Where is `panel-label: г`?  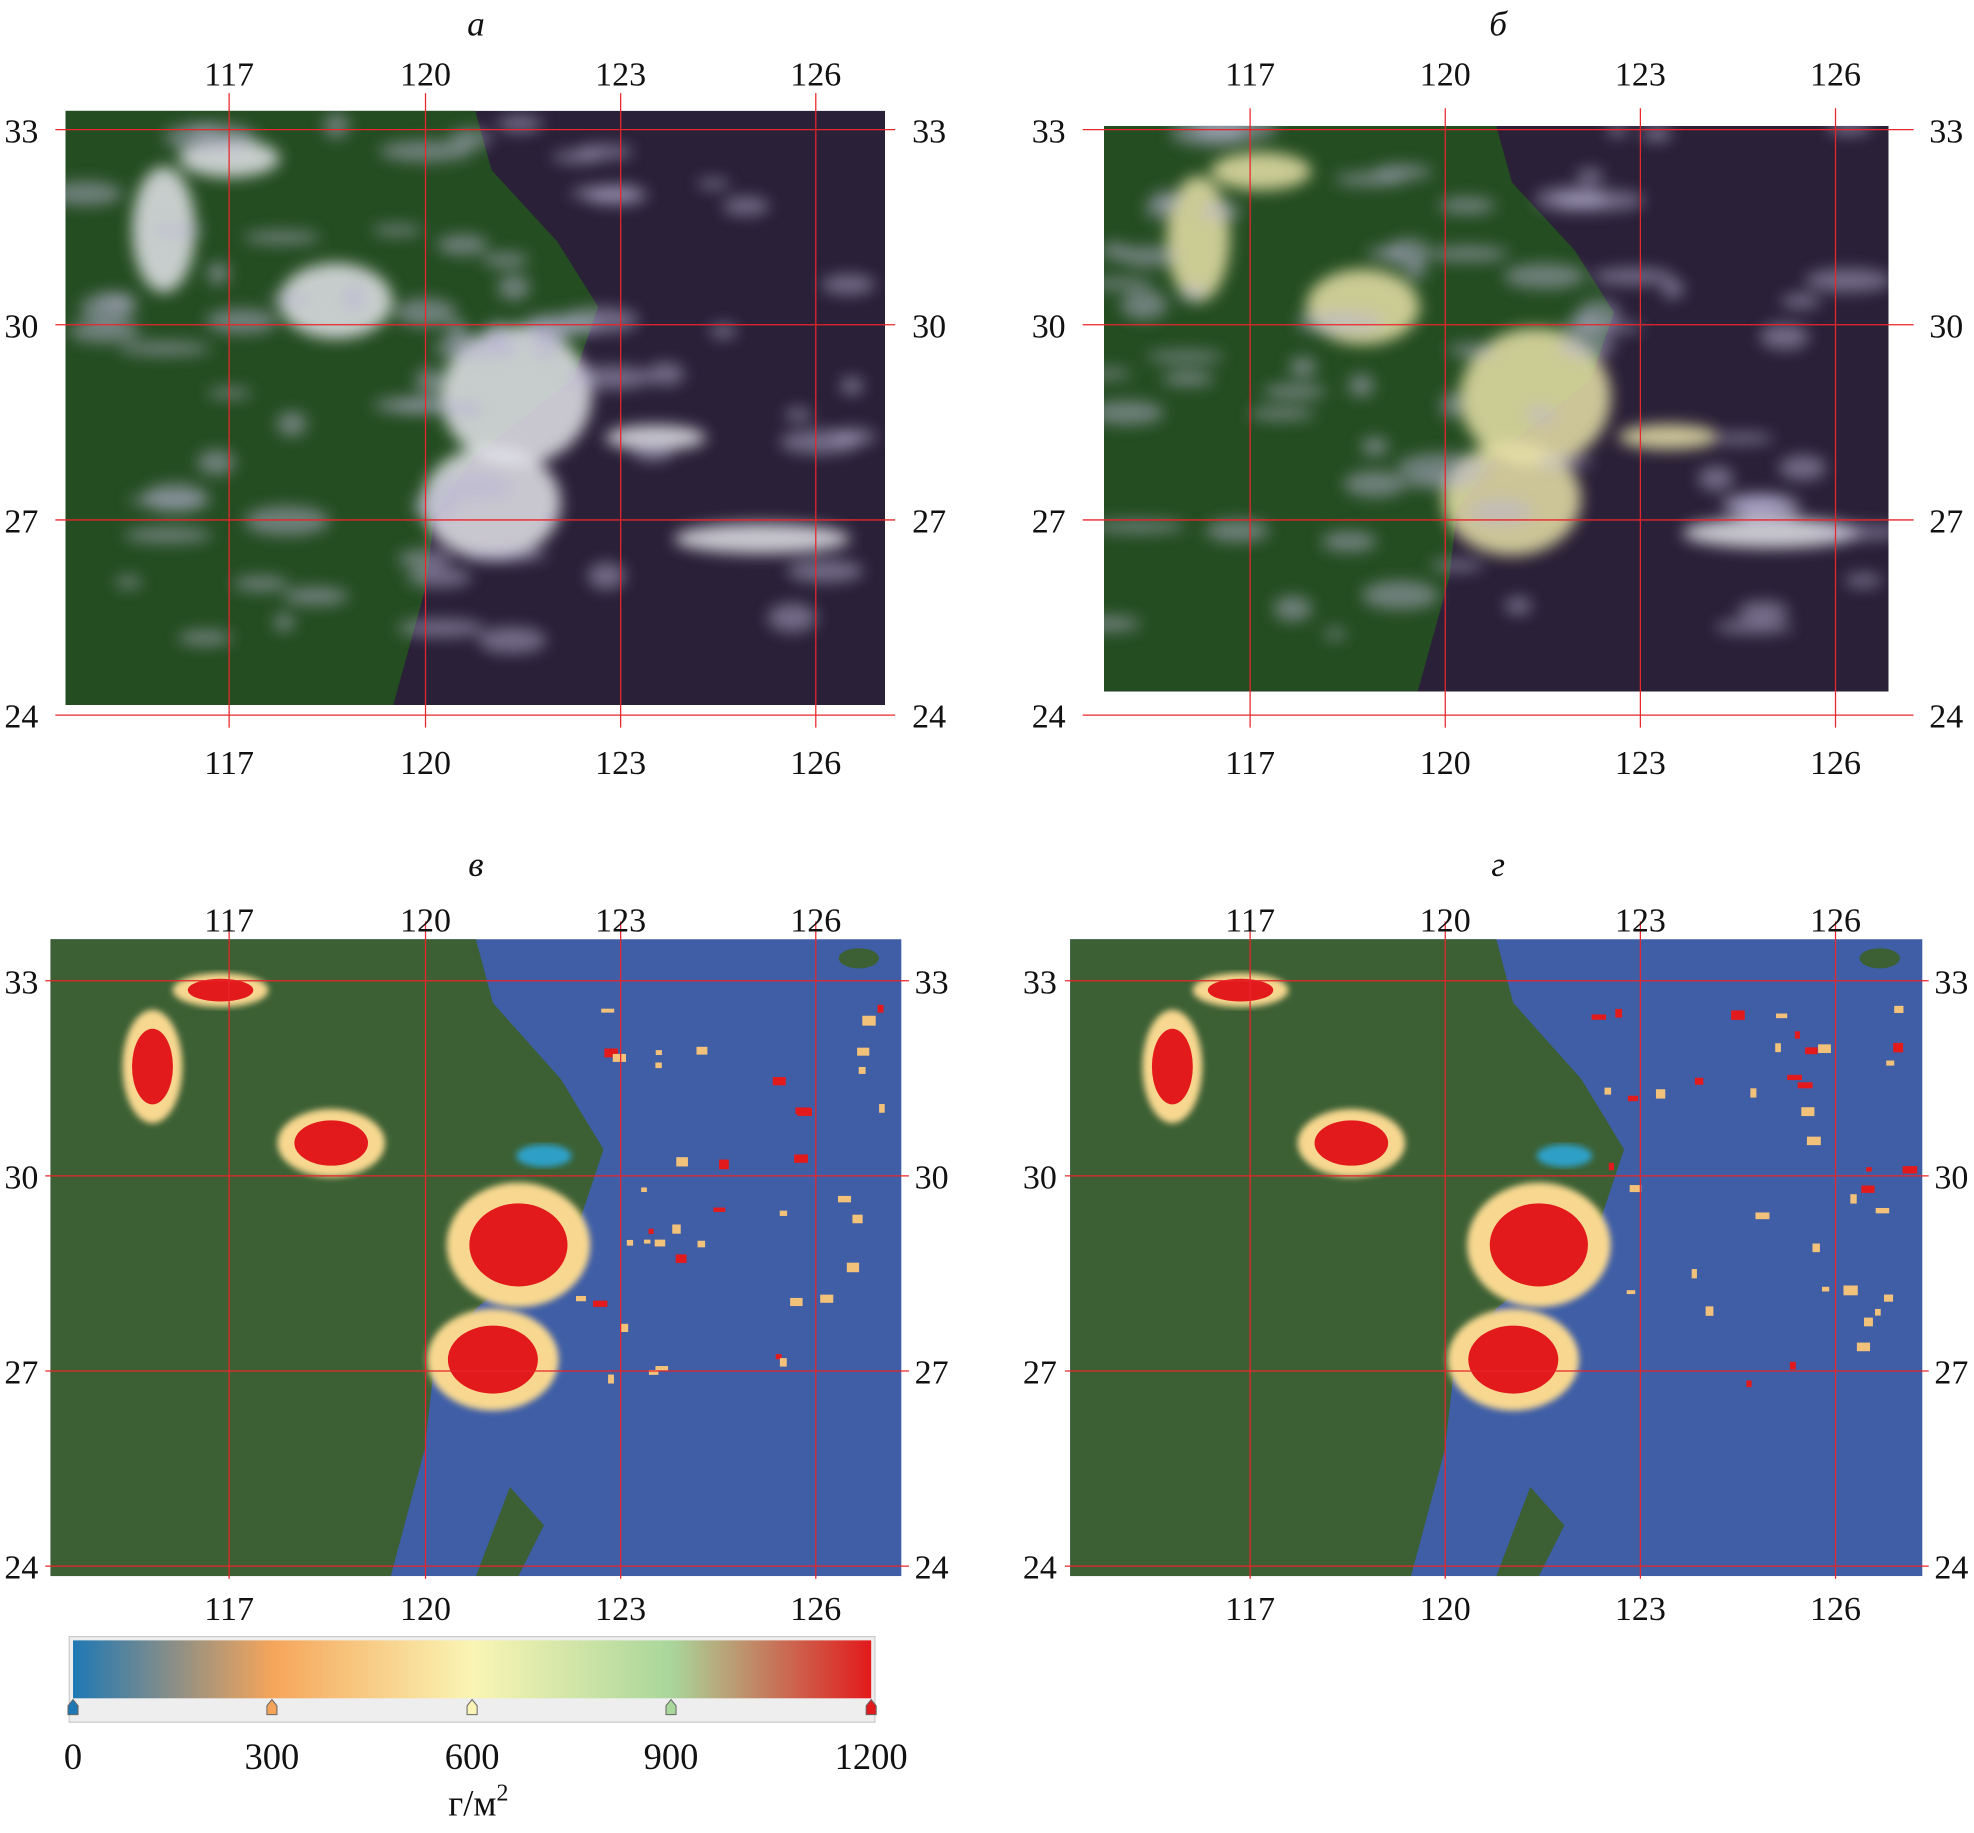 panel-label: г is located at coordinates (1498, 864).